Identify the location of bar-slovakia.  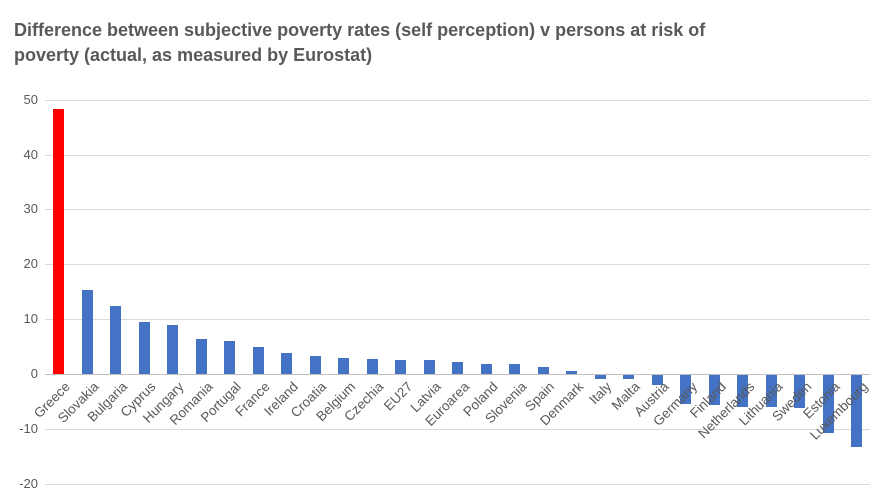
(87, 332).